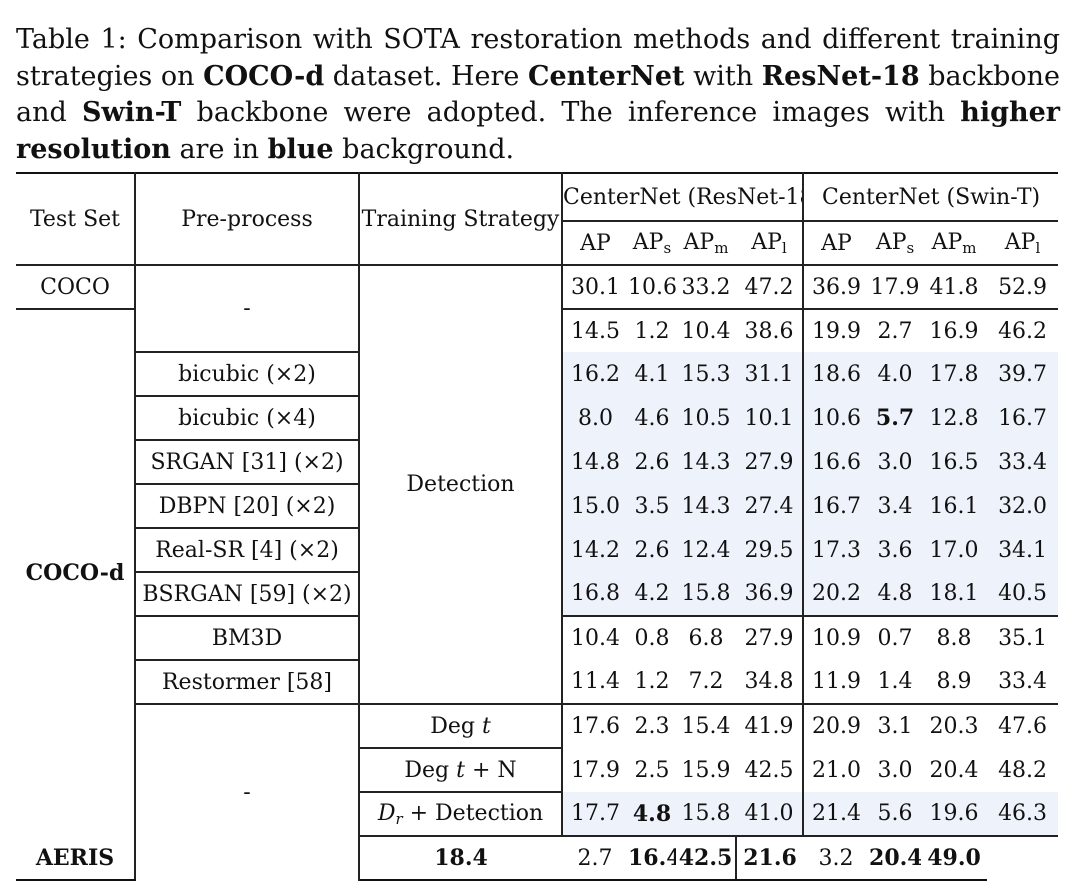 This screenshot has height=896, width=1080. I want to click on cell-resnet18-ap-small: 2.5, so click(652, 770).